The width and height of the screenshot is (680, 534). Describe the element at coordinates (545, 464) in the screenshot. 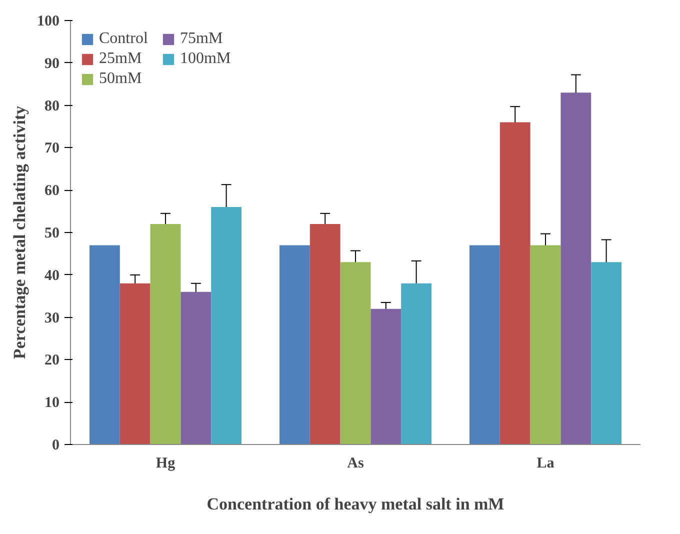

I see `x-tick-label: La` at that location.